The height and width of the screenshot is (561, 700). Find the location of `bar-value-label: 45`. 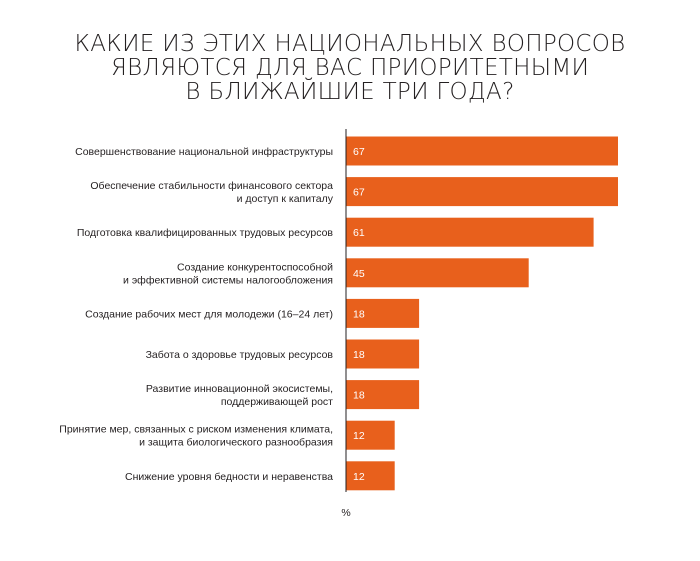

bar-value-label: 45 is located at coordinates (359, 274).